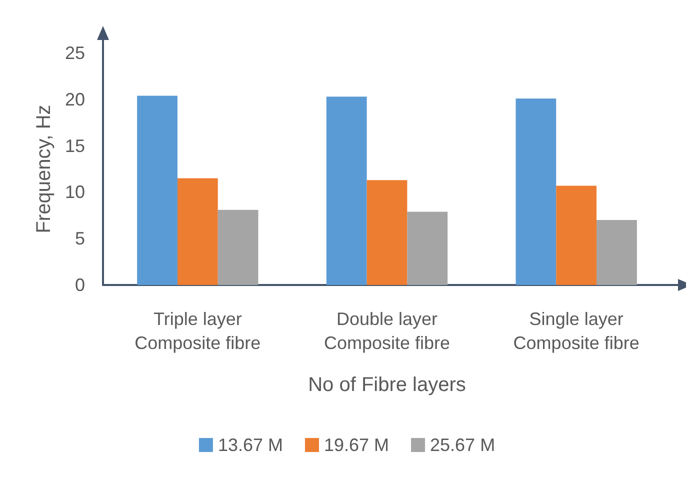 The image size is (694, 477). I want to click on y-tick-label: 25, so click(74, 53).